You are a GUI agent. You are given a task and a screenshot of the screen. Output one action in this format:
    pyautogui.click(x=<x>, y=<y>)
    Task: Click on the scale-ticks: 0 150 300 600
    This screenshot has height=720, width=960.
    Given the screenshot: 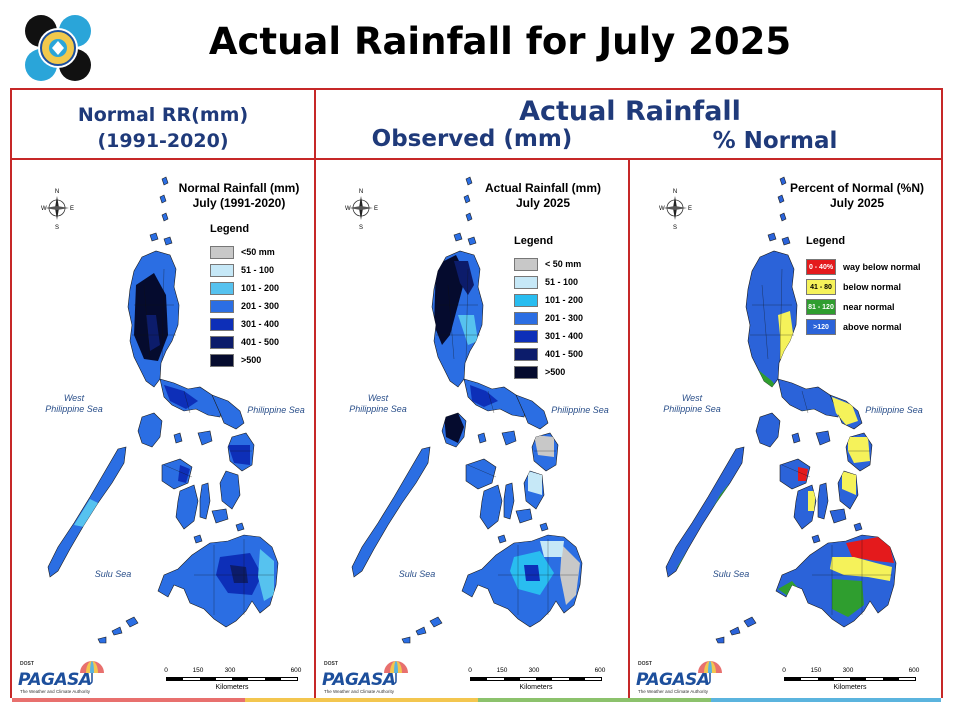 What is the action you would take?
    pyautogui.click(x=537, y=672)
    